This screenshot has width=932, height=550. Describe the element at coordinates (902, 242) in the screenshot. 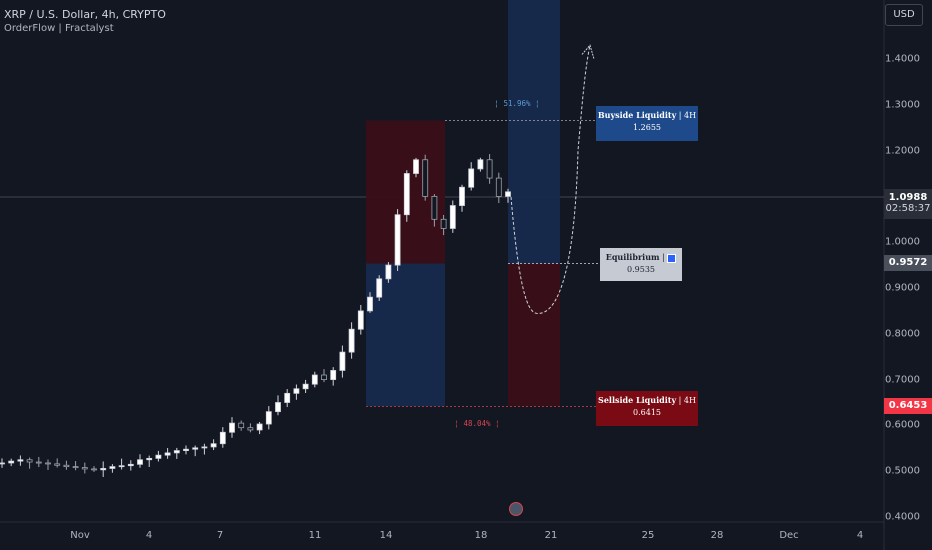

I see `price-tick-label: 1.0000` at that location.